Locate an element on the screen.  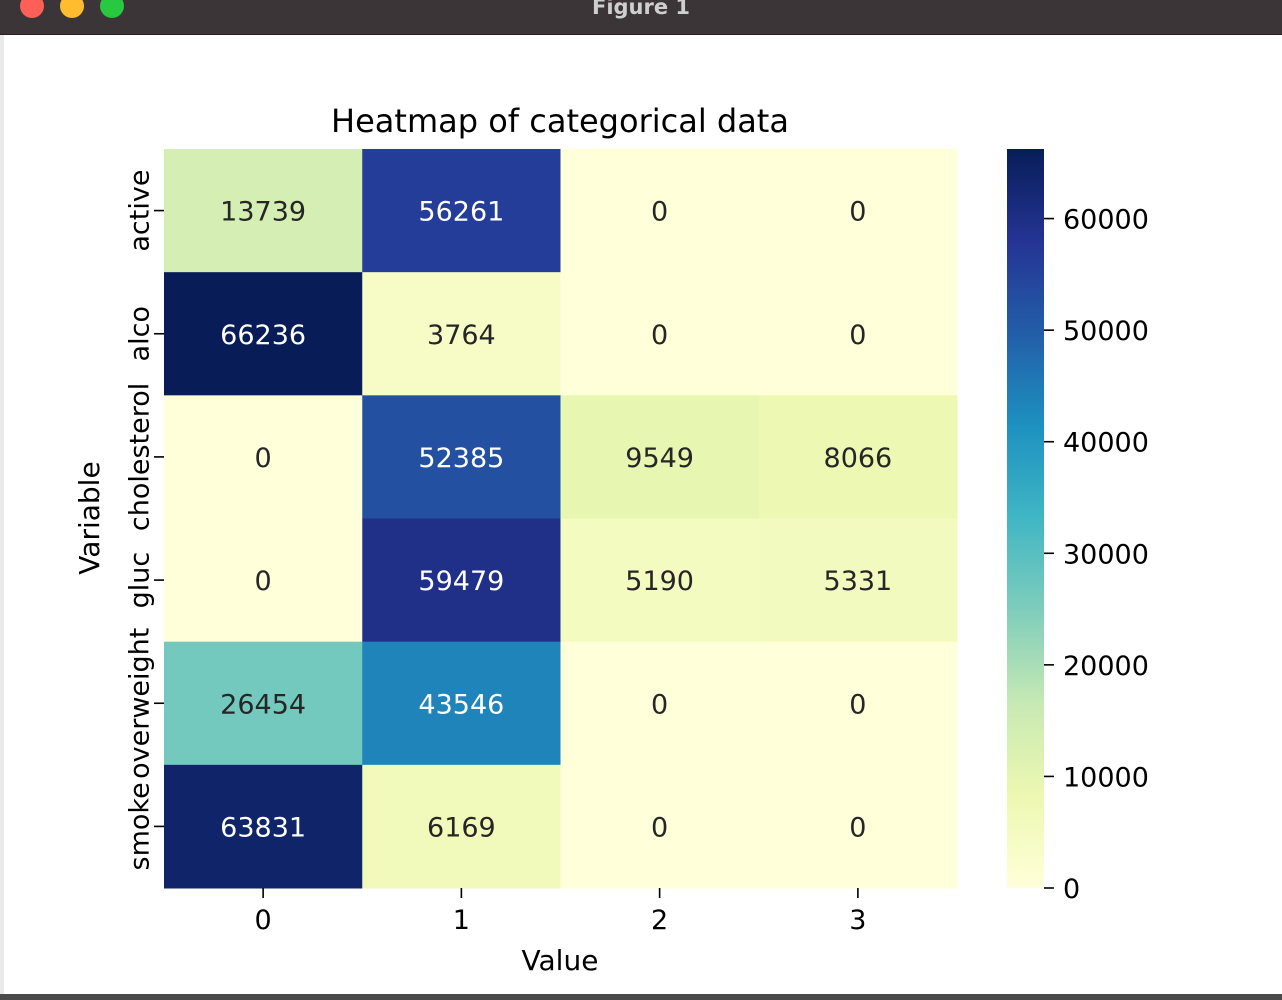
y-tick-label: gluc is located at coordinates (140, 580).